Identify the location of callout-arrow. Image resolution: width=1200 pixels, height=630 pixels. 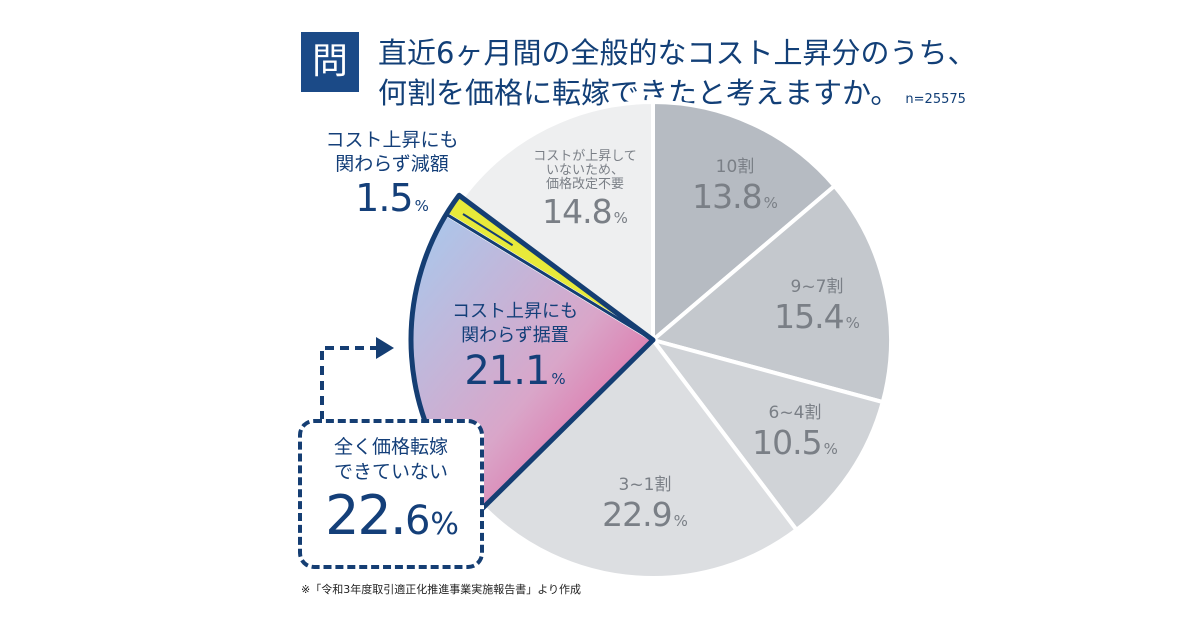
(349, 383).